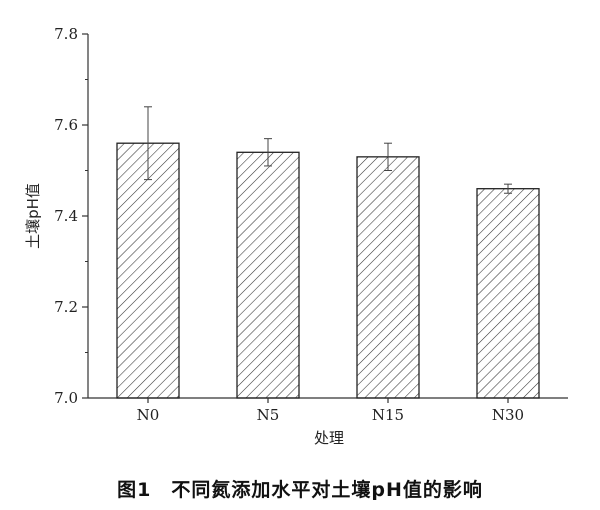  I want to click on x-axis-ticks: N0 N5 N15 N30, so click(330, 411).